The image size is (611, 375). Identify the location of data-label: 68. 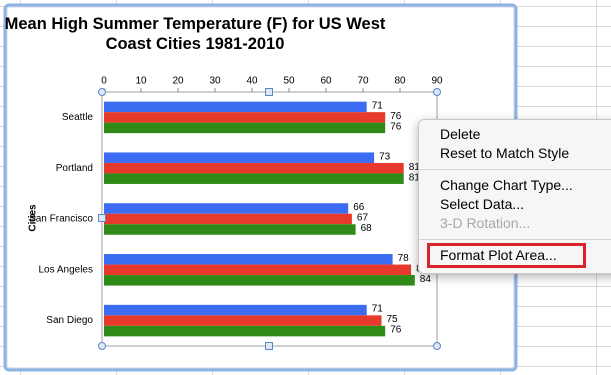
(367, 228).